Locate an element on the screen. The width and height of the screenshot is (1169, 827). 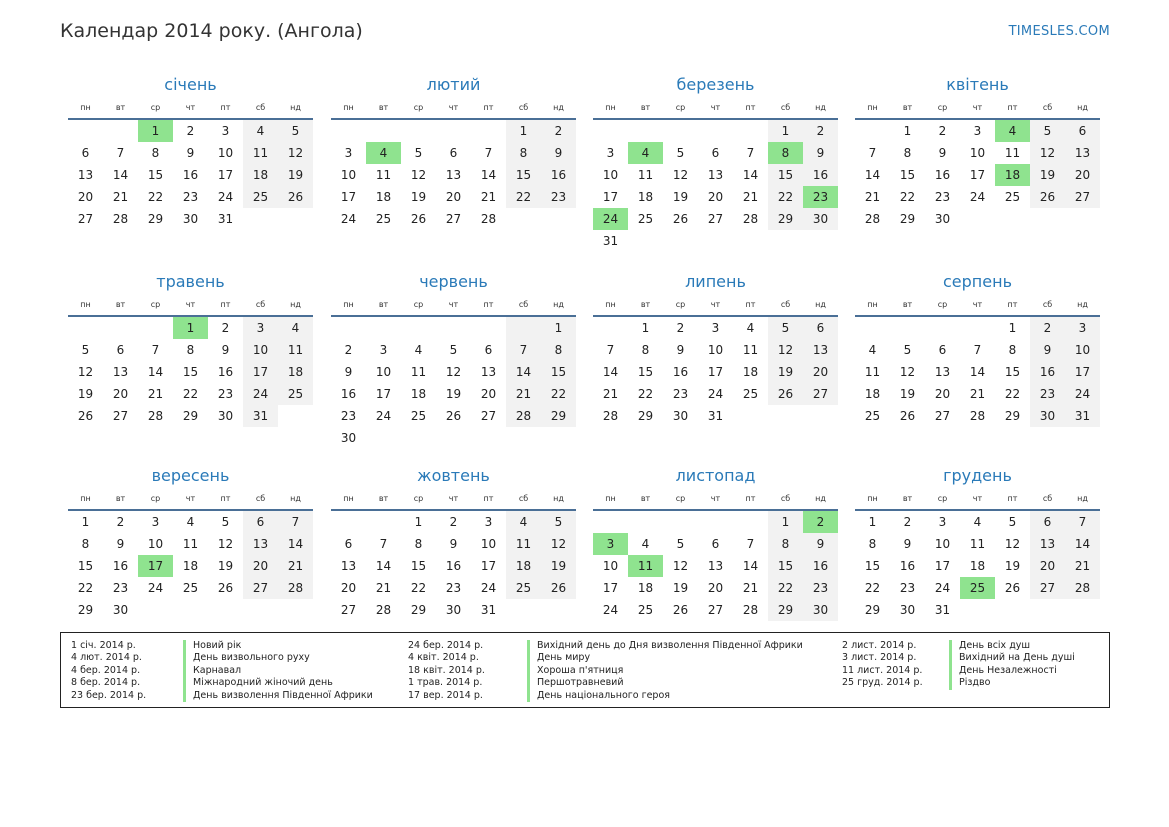
weekday-label: ср is located at coordinates (680, 304).